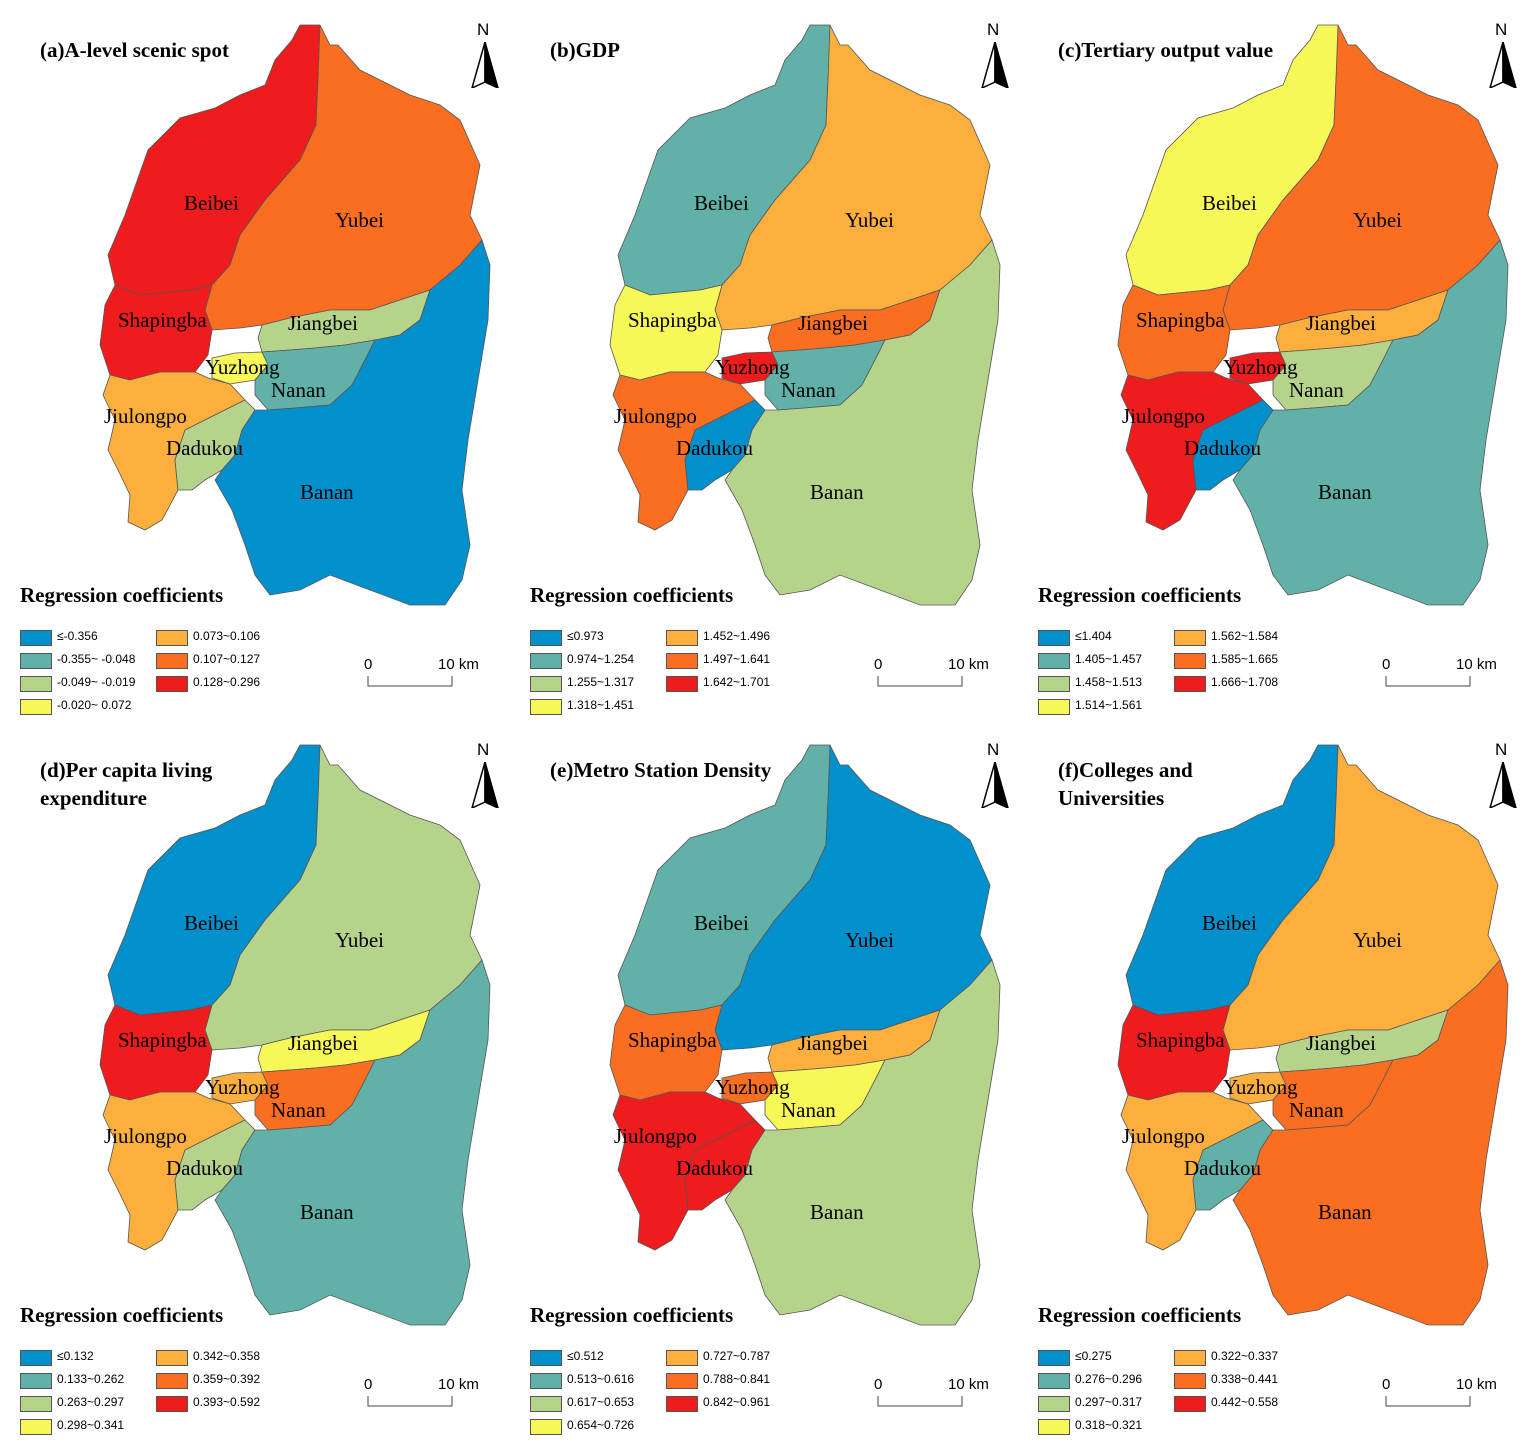 The image size is (1536, 1453). What do you see at coordinates (601, 1379) in the screenshot?
I see `legend-label: 0.513~0.616` at bounding box center [601, 1379].